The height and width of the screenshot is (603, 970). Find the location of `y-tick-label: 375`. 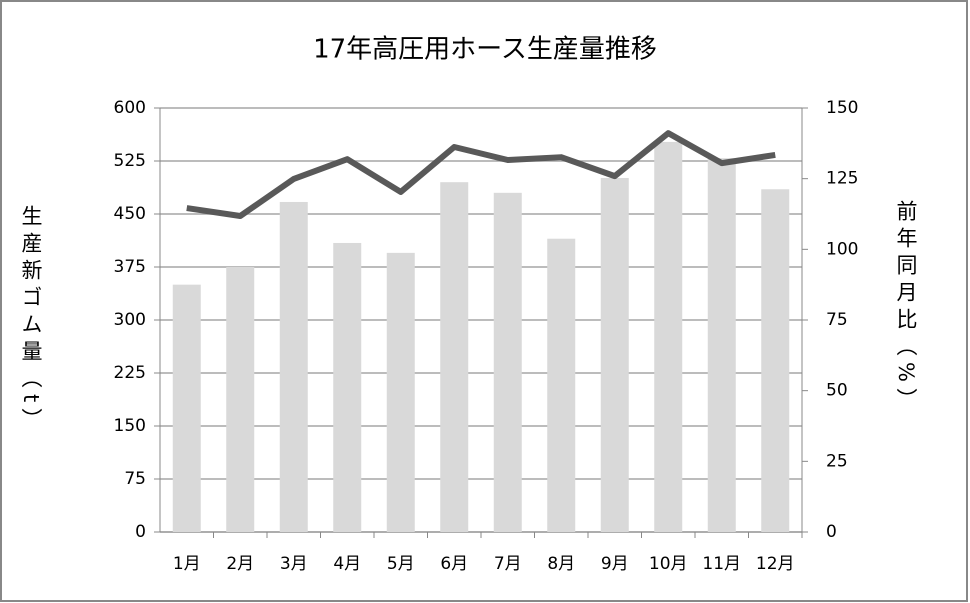

y-tick-label: 375 is located at coordinates (130, 267).